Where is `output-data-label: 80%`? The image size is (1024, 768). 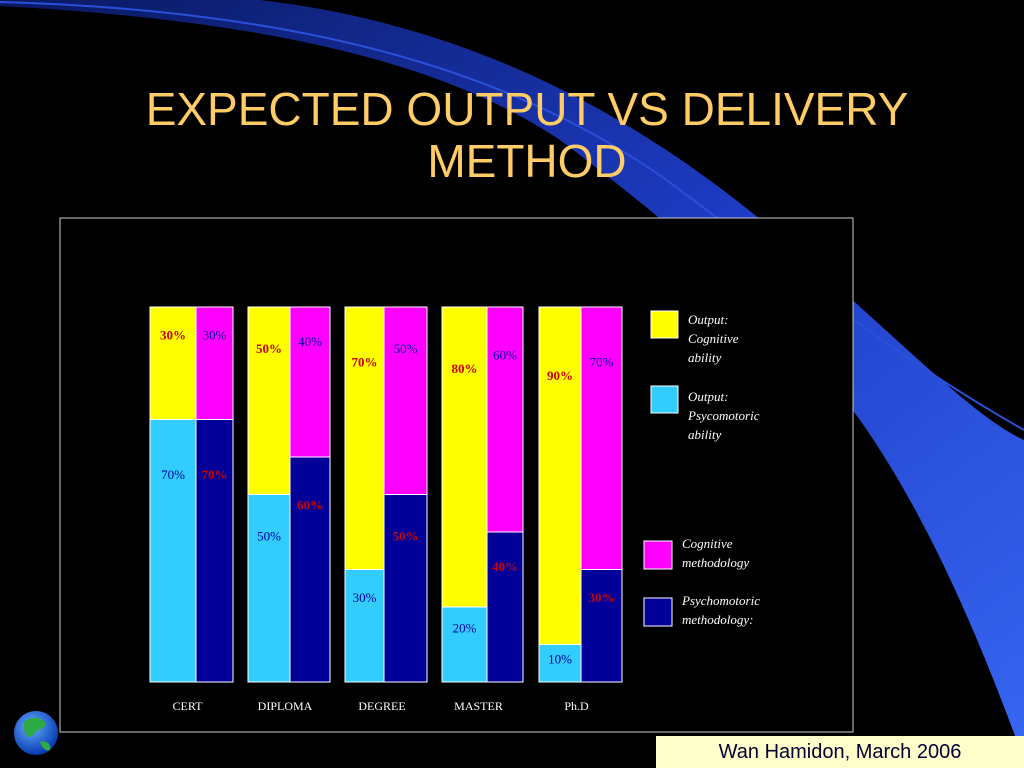 output-data-label: 80% is located at coordinates (465, 368).